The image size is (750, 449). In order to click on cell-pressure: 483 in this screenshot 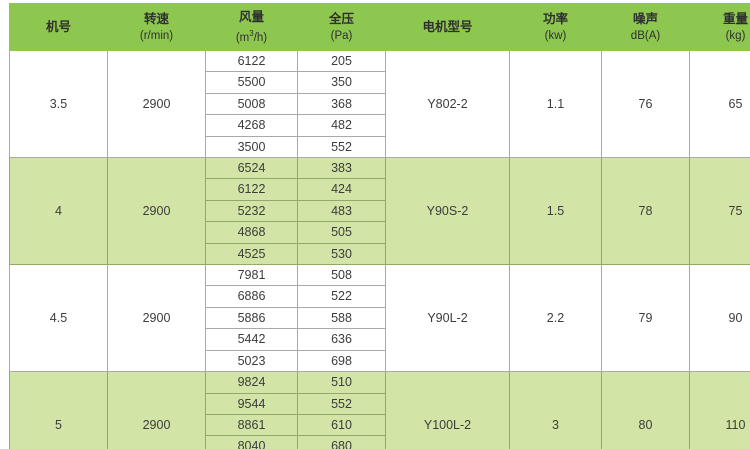, I will do `click(341, 211)`.